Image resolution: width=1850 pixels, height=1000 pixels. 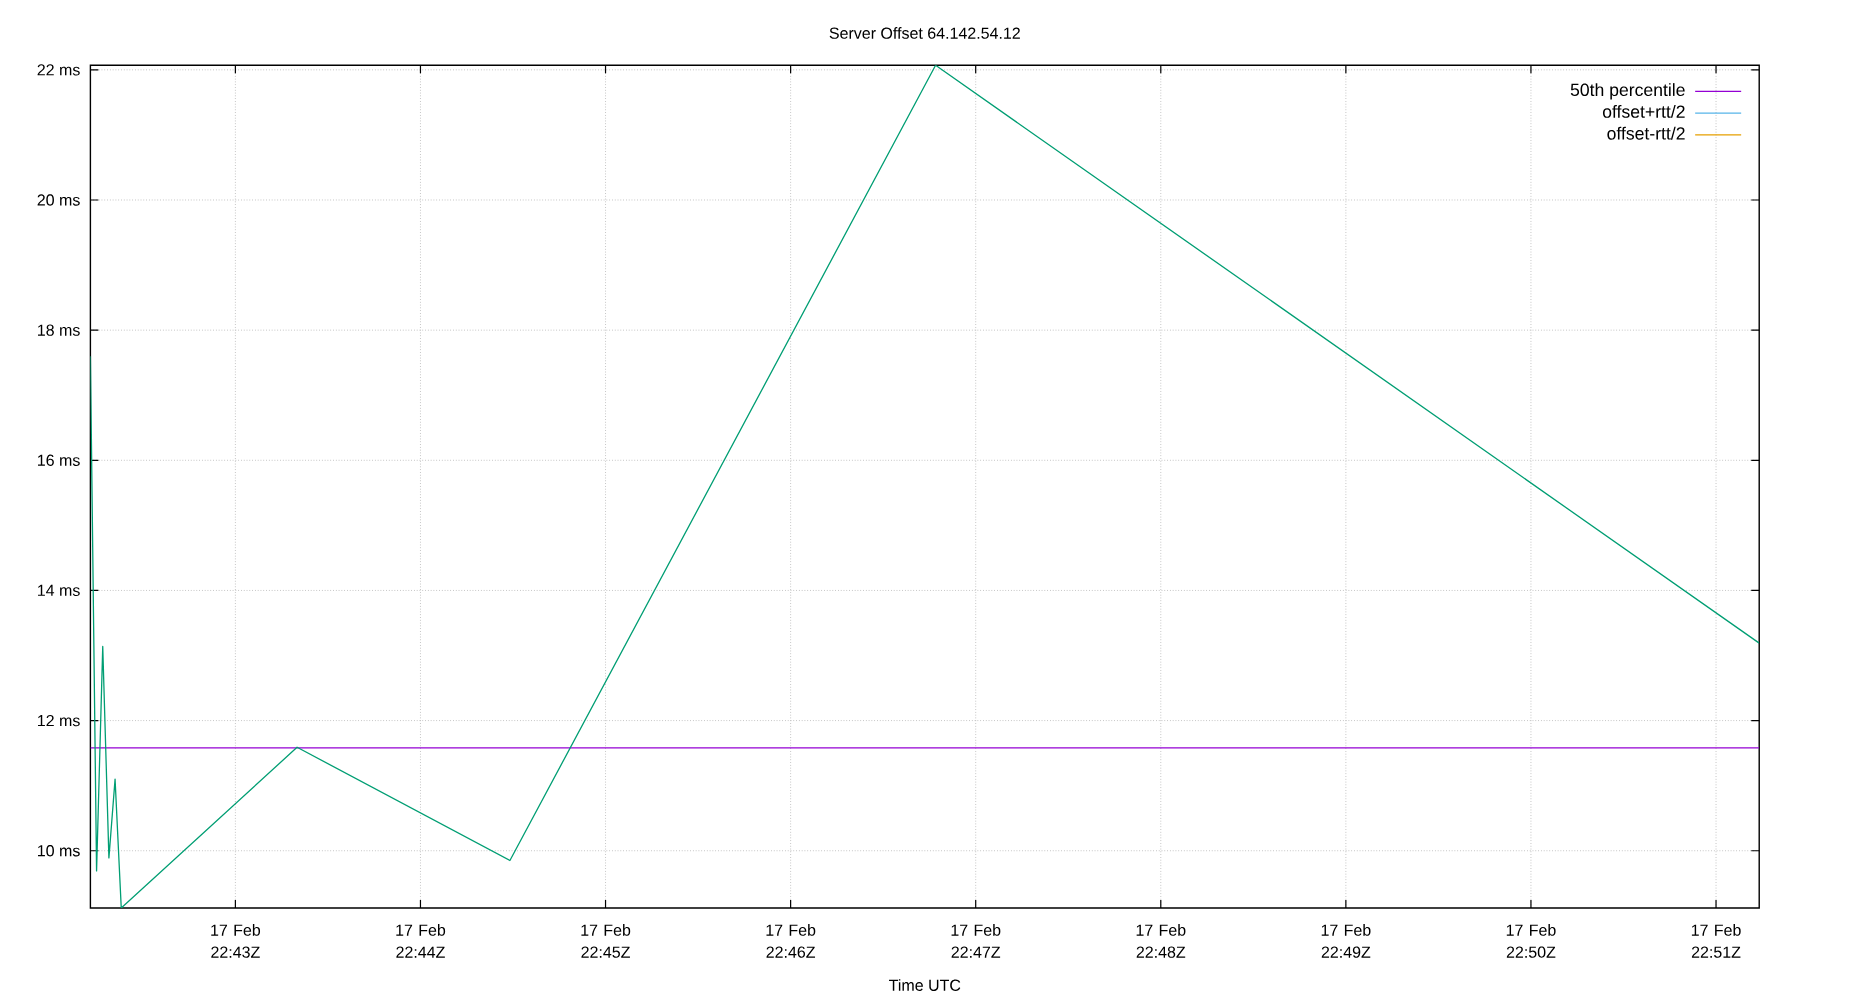 I want to click on y-tick-label: 14 ms, so click(x=59, y=590).